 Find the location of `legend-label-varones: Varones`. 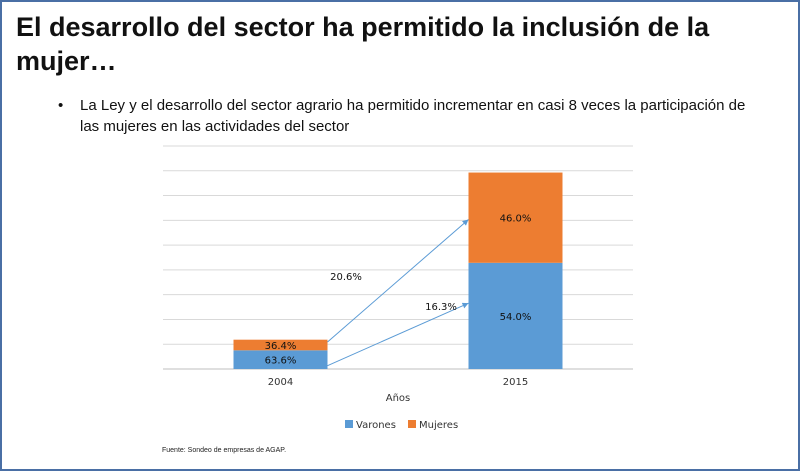

legend-label-varones: Varones is located at coordinates (376, 425).